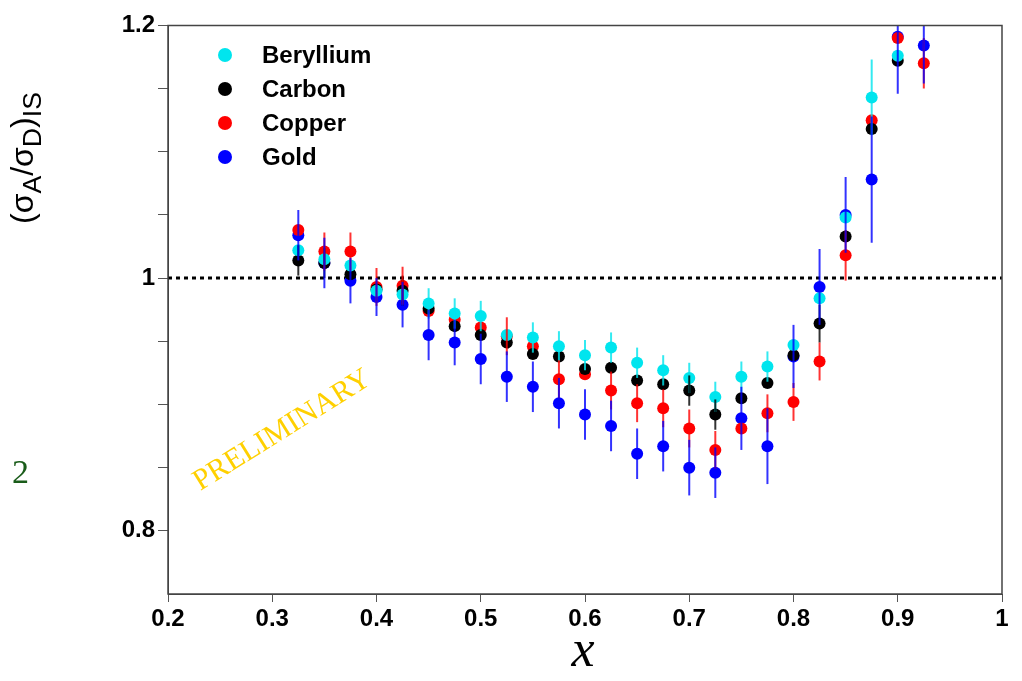 The image size is (1022, 681). What do you see at coordinates (317, 55) in the screenshot?
I see `legend-label: Beryllium` at bounding box center [317, 55].